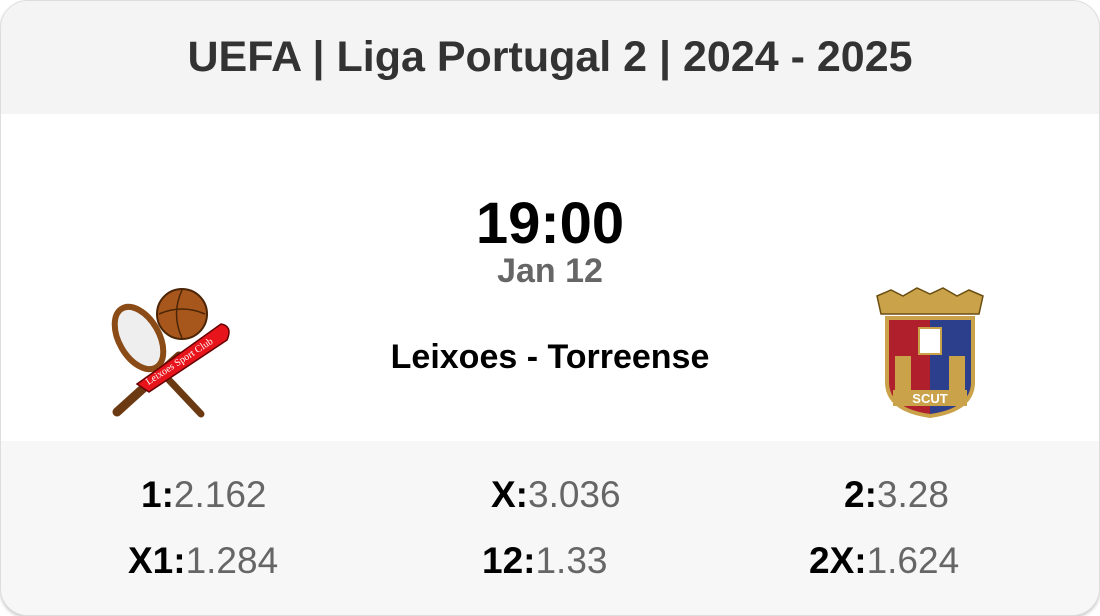 This screenshot has height=616, width=1100. Describe the element at coordinates (912, 494) in the screenshot. I see `odd-value: 3.28` at that location.